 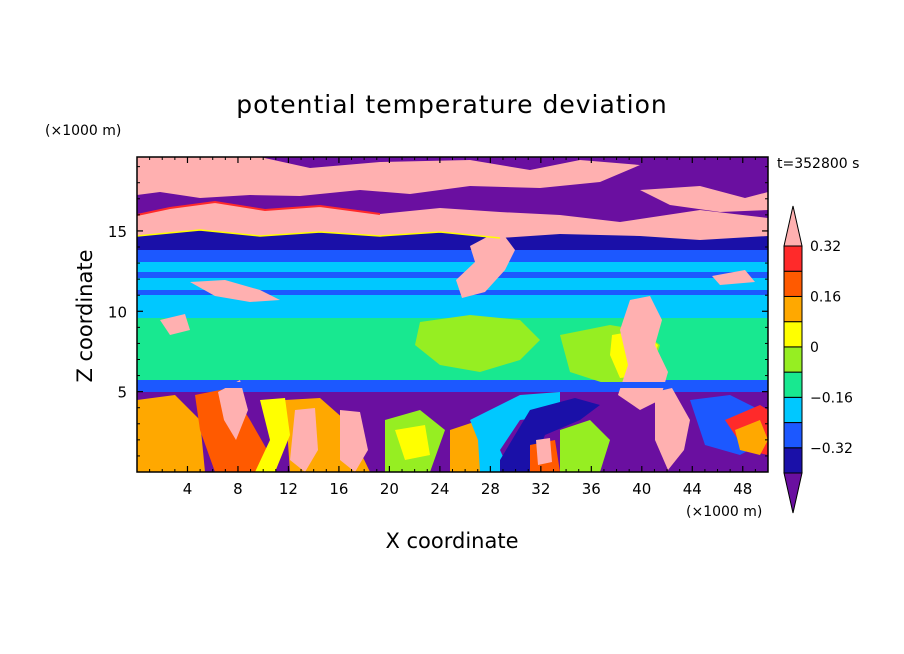 I want to click on x-tick-label: 4, so click(x=188, y=489).